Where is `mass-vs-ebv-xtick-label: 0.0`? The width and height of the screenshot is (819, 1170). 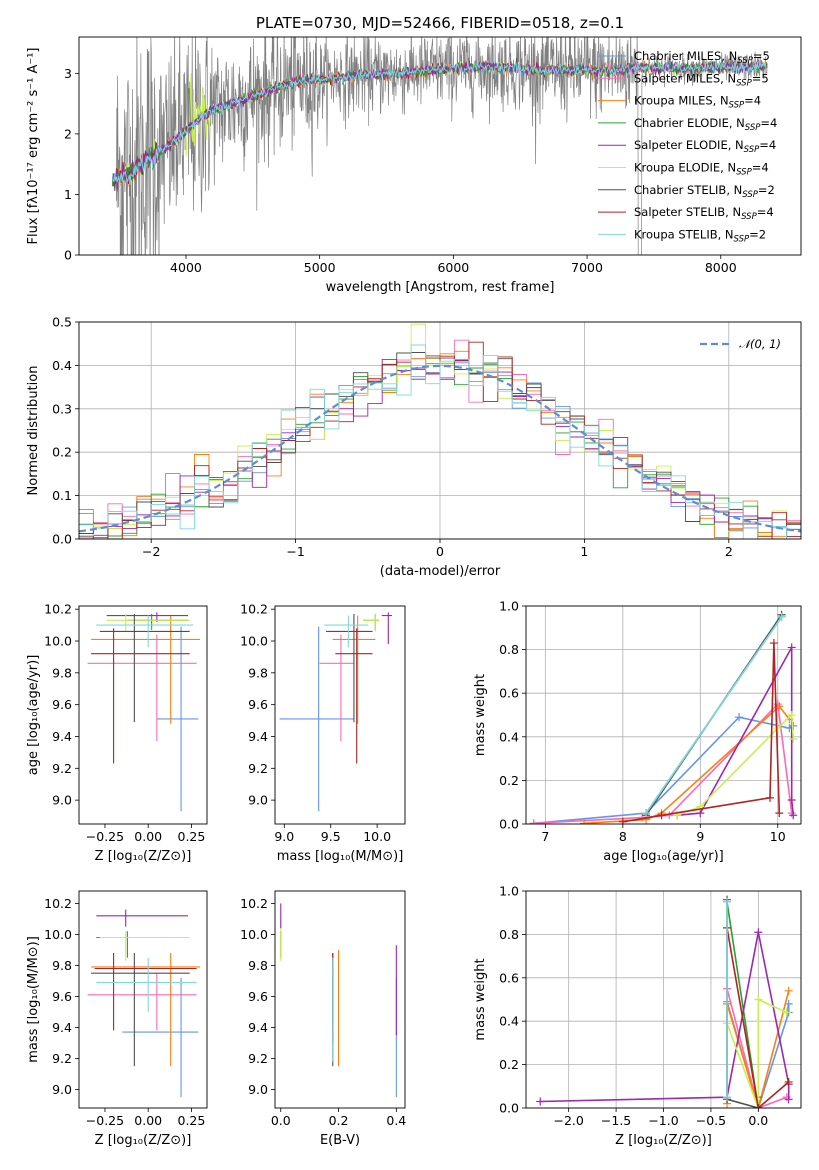 mass-vs-ebv-xtick-label: 0.0 is located at coordinates (281, 1120).